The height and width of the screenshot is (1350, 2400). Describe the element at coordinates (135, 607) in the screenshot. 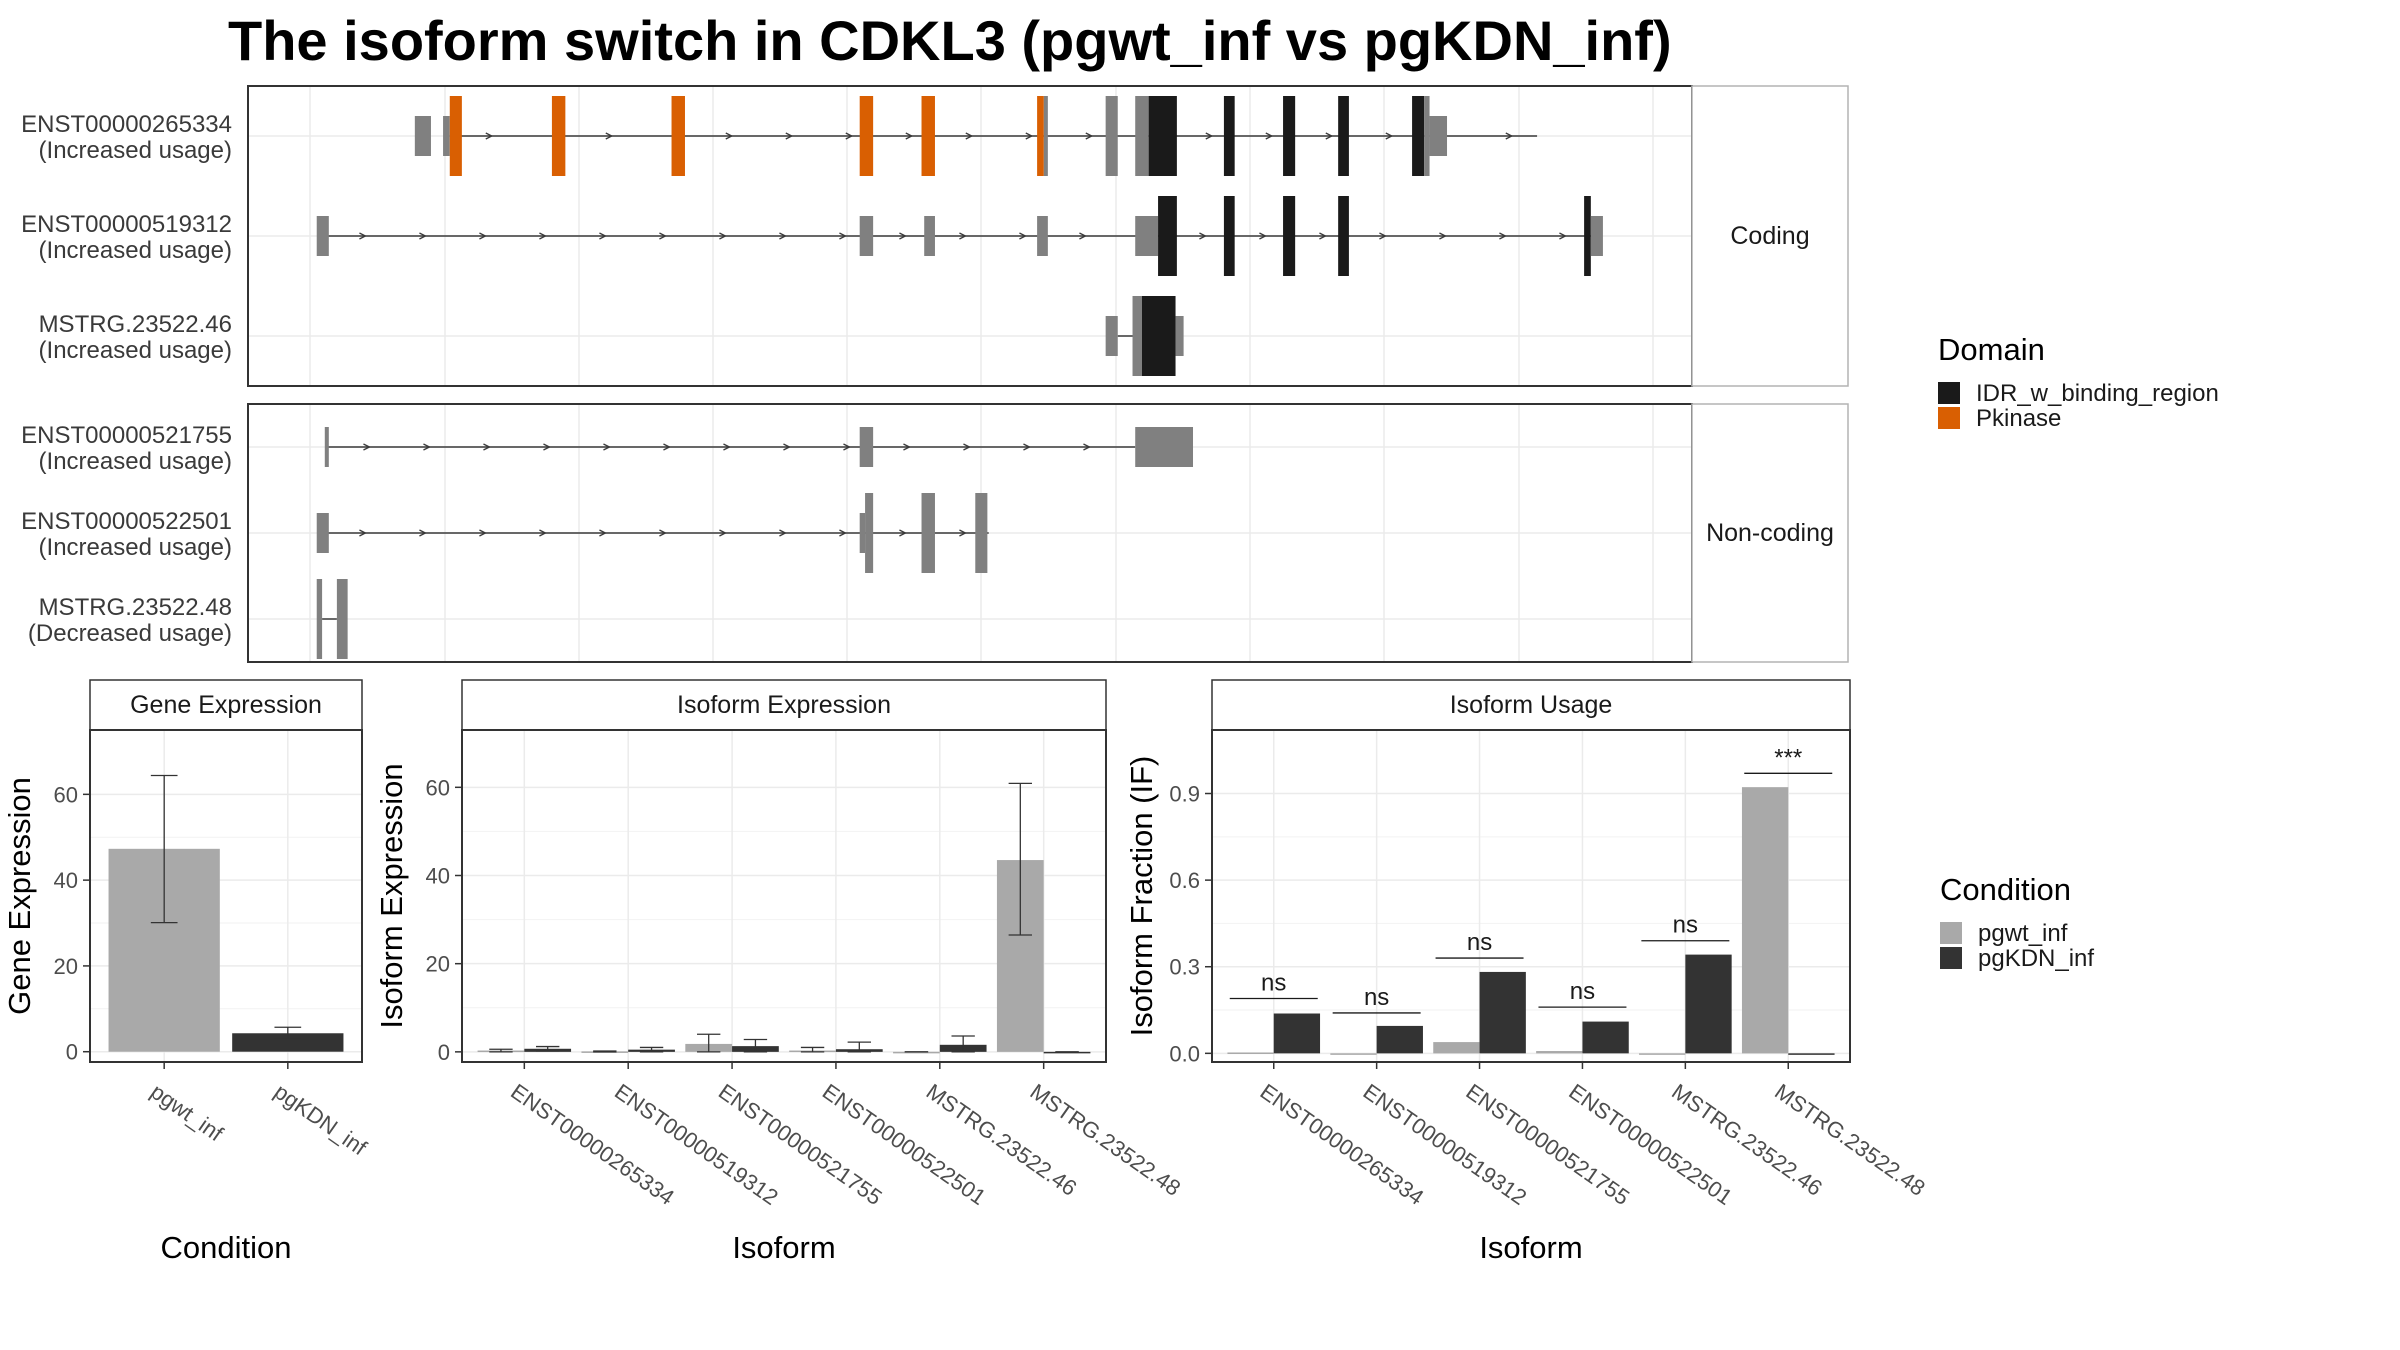

I see `isoform-id-label: MSTRG.23522.48` at that location.